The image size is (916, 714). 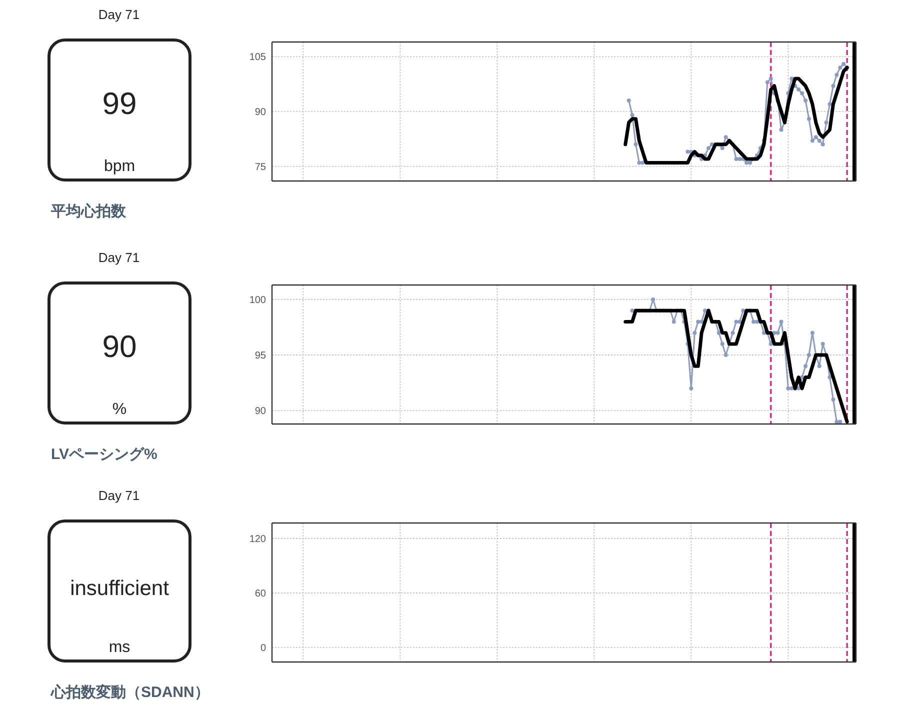 What do you see at coordinates (257, 539) in the screenshot?
I see `y-tick-label: 120` at bounding box center [257, 539].